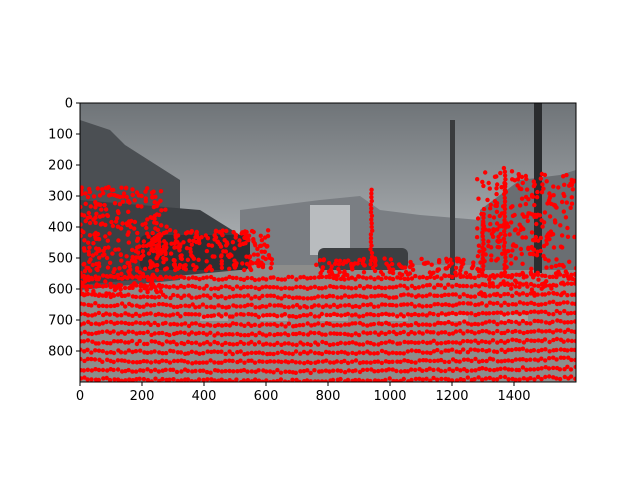 Image resolution: width=640 pixels, height=480 pixels. Describe the element at coordinates (330, 230) in the screenshot. I see `white-building` at that location.